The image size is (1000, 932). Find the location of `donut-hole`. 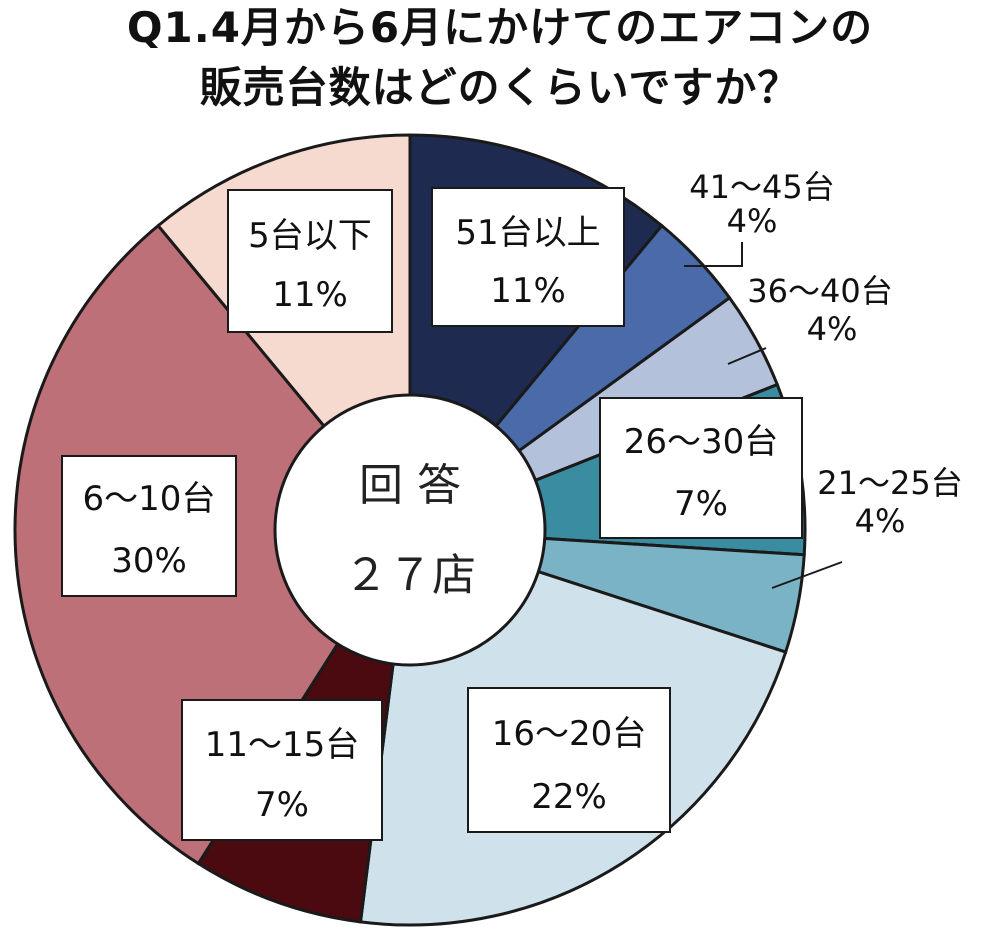

donut-hole is located at coordinates (410, 530).